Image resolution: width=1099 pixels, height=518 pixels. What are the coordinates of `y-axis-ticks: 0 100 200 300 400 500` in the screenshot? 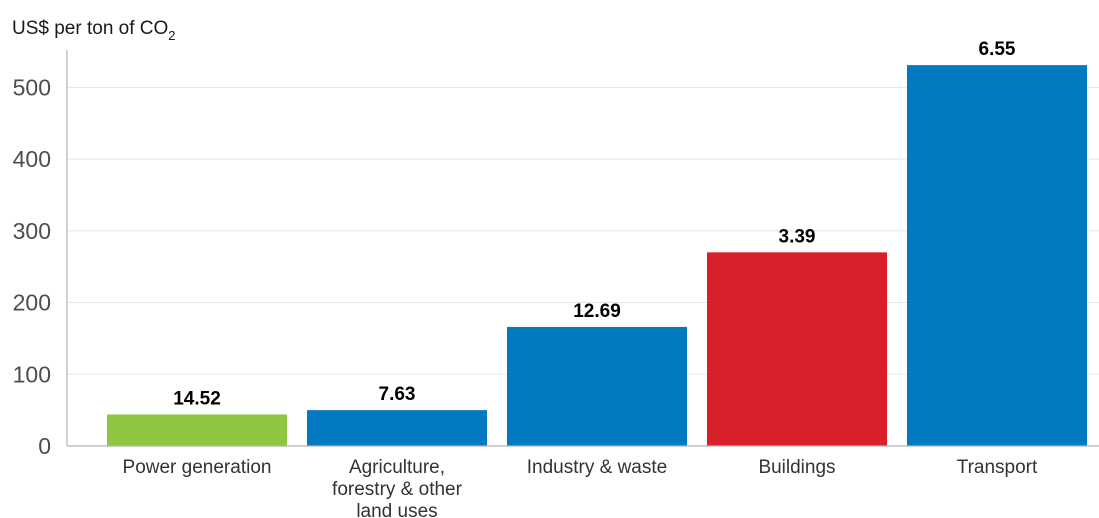 It's located at (32, 266).